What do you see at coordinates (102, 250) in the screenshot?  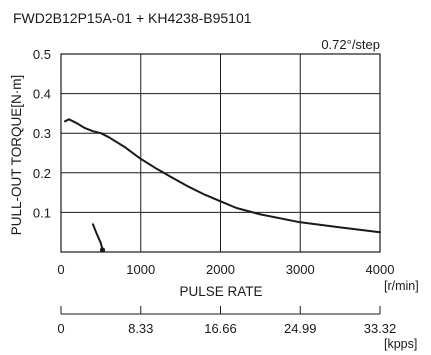 I see `curve-end-dot` at bounding box center [102, 250].